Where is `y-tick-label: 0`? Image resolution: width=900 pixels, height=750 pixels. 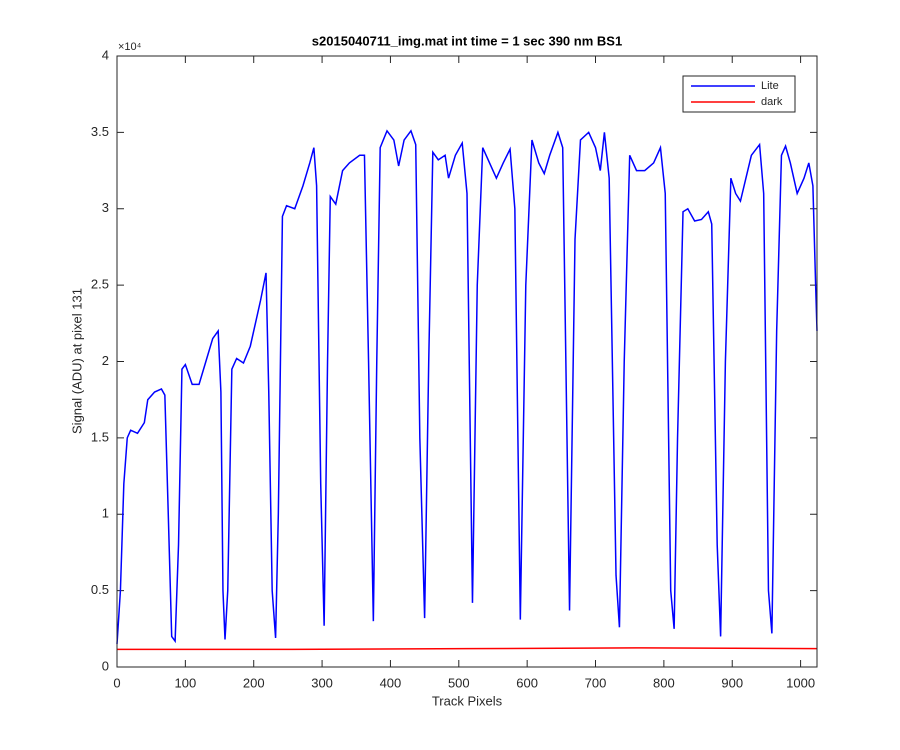 y-tick-label: 0 is located at coordinates (105, 665).